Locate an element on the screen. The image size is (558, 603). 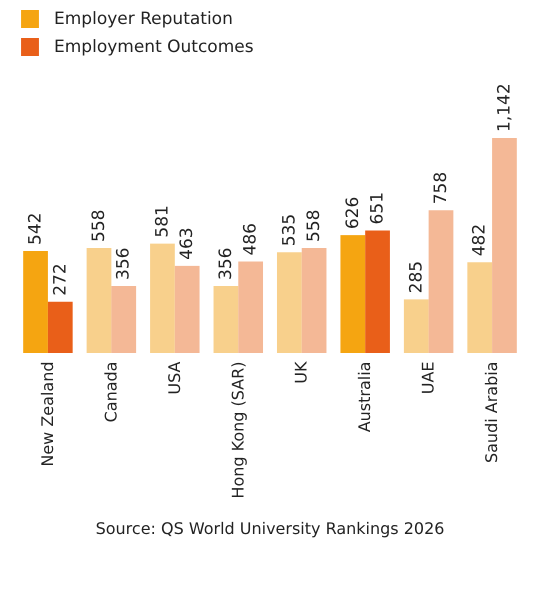
data-label: 581 is located at coordinates (162, 221).